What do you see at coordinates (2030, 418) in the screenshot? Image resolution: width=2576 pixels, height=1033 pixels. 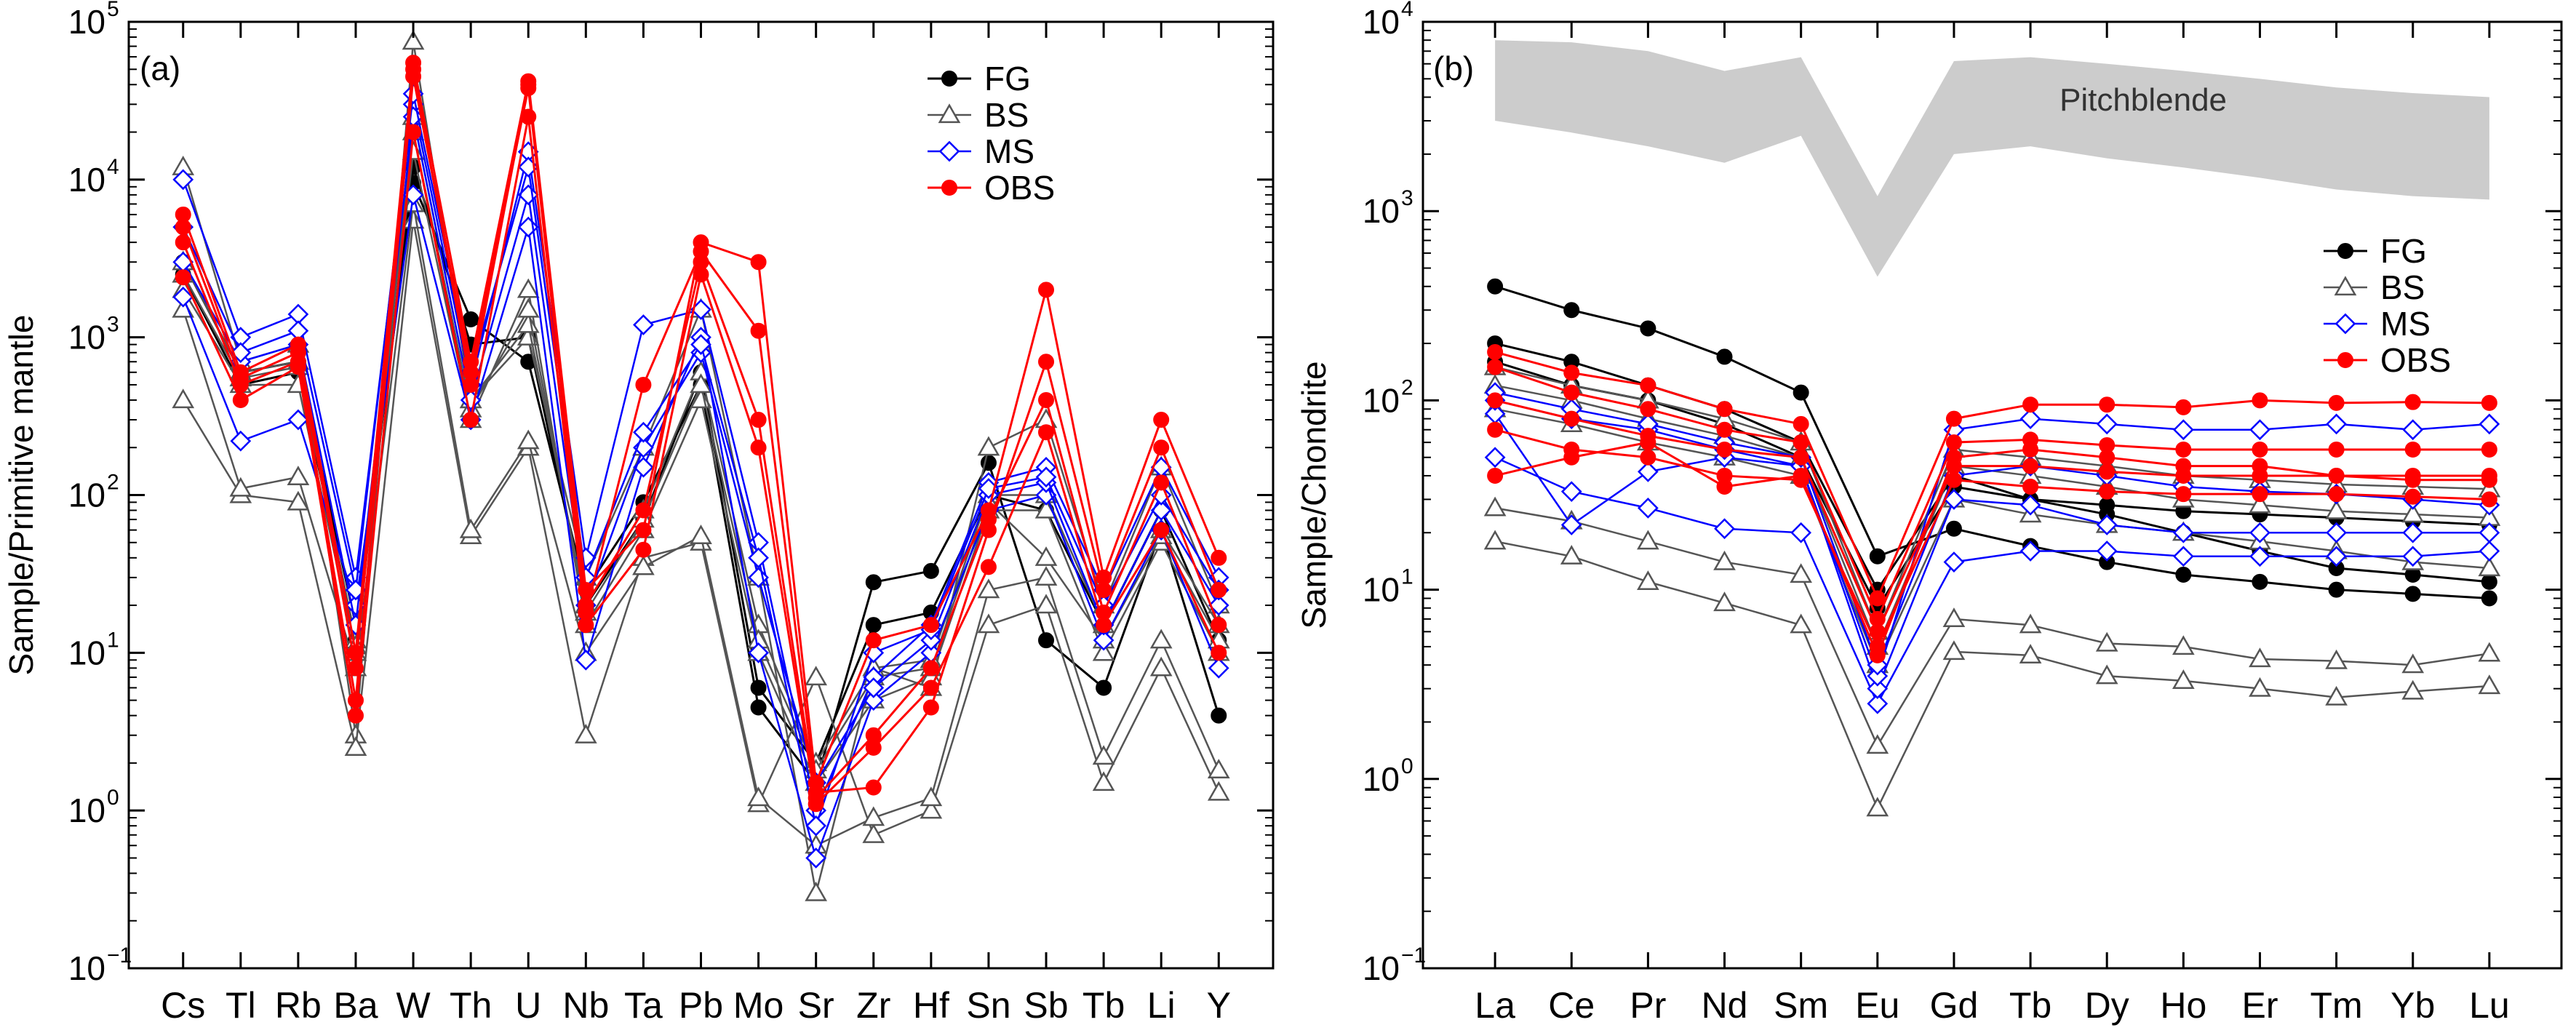 I see `panel-b-point-ms-10-tb` at bounding box center [2030, 418].